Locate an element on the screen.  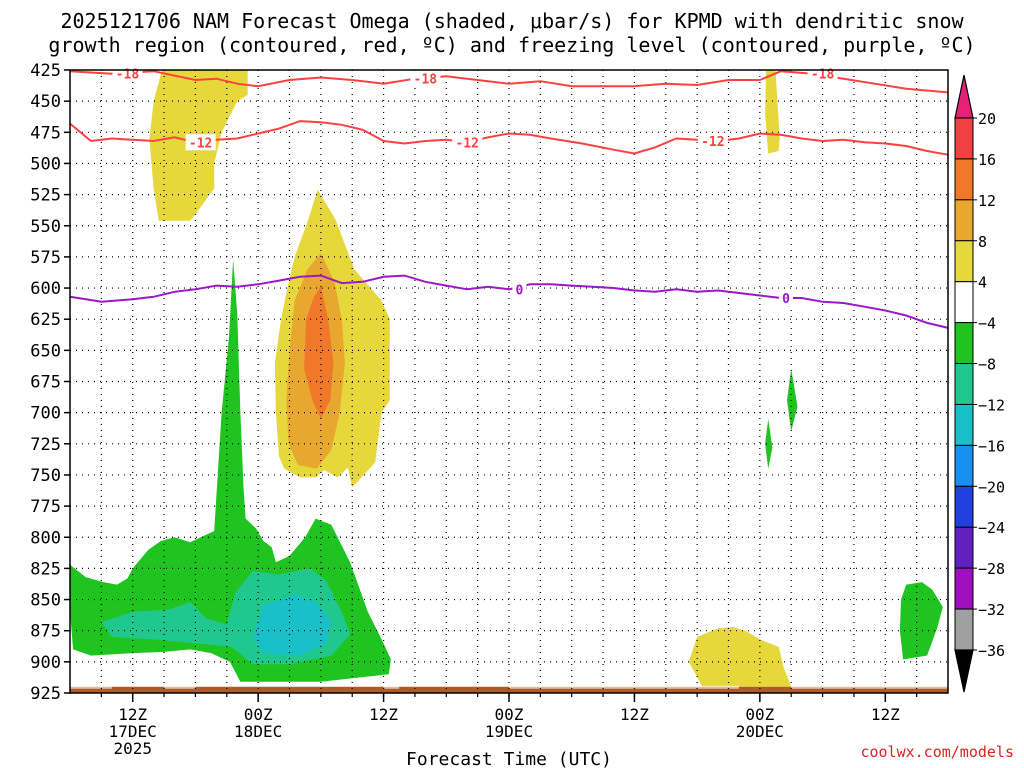
y-tick-label: 450 is located at coordinates (45, 102).